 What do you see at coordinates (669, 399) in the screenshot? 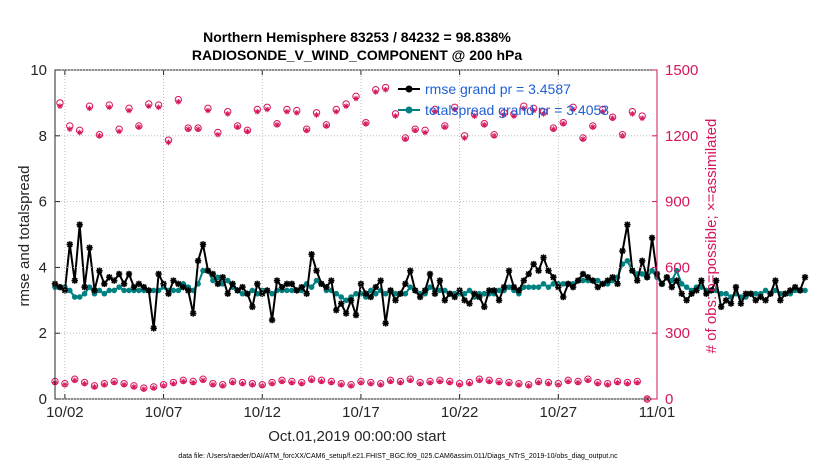
I see `y2-tick-label: 0` at bounding box center [669, 399].